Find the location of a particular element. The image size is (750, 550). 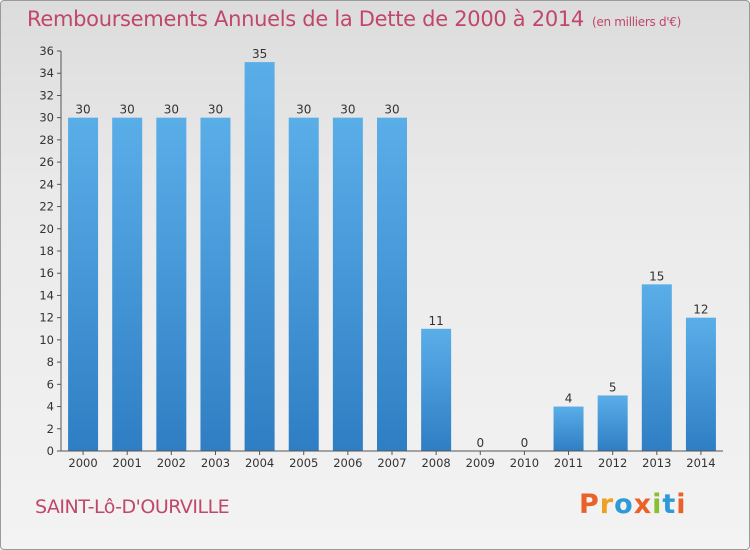

bar-2014 is located at coordinates (700, 384).